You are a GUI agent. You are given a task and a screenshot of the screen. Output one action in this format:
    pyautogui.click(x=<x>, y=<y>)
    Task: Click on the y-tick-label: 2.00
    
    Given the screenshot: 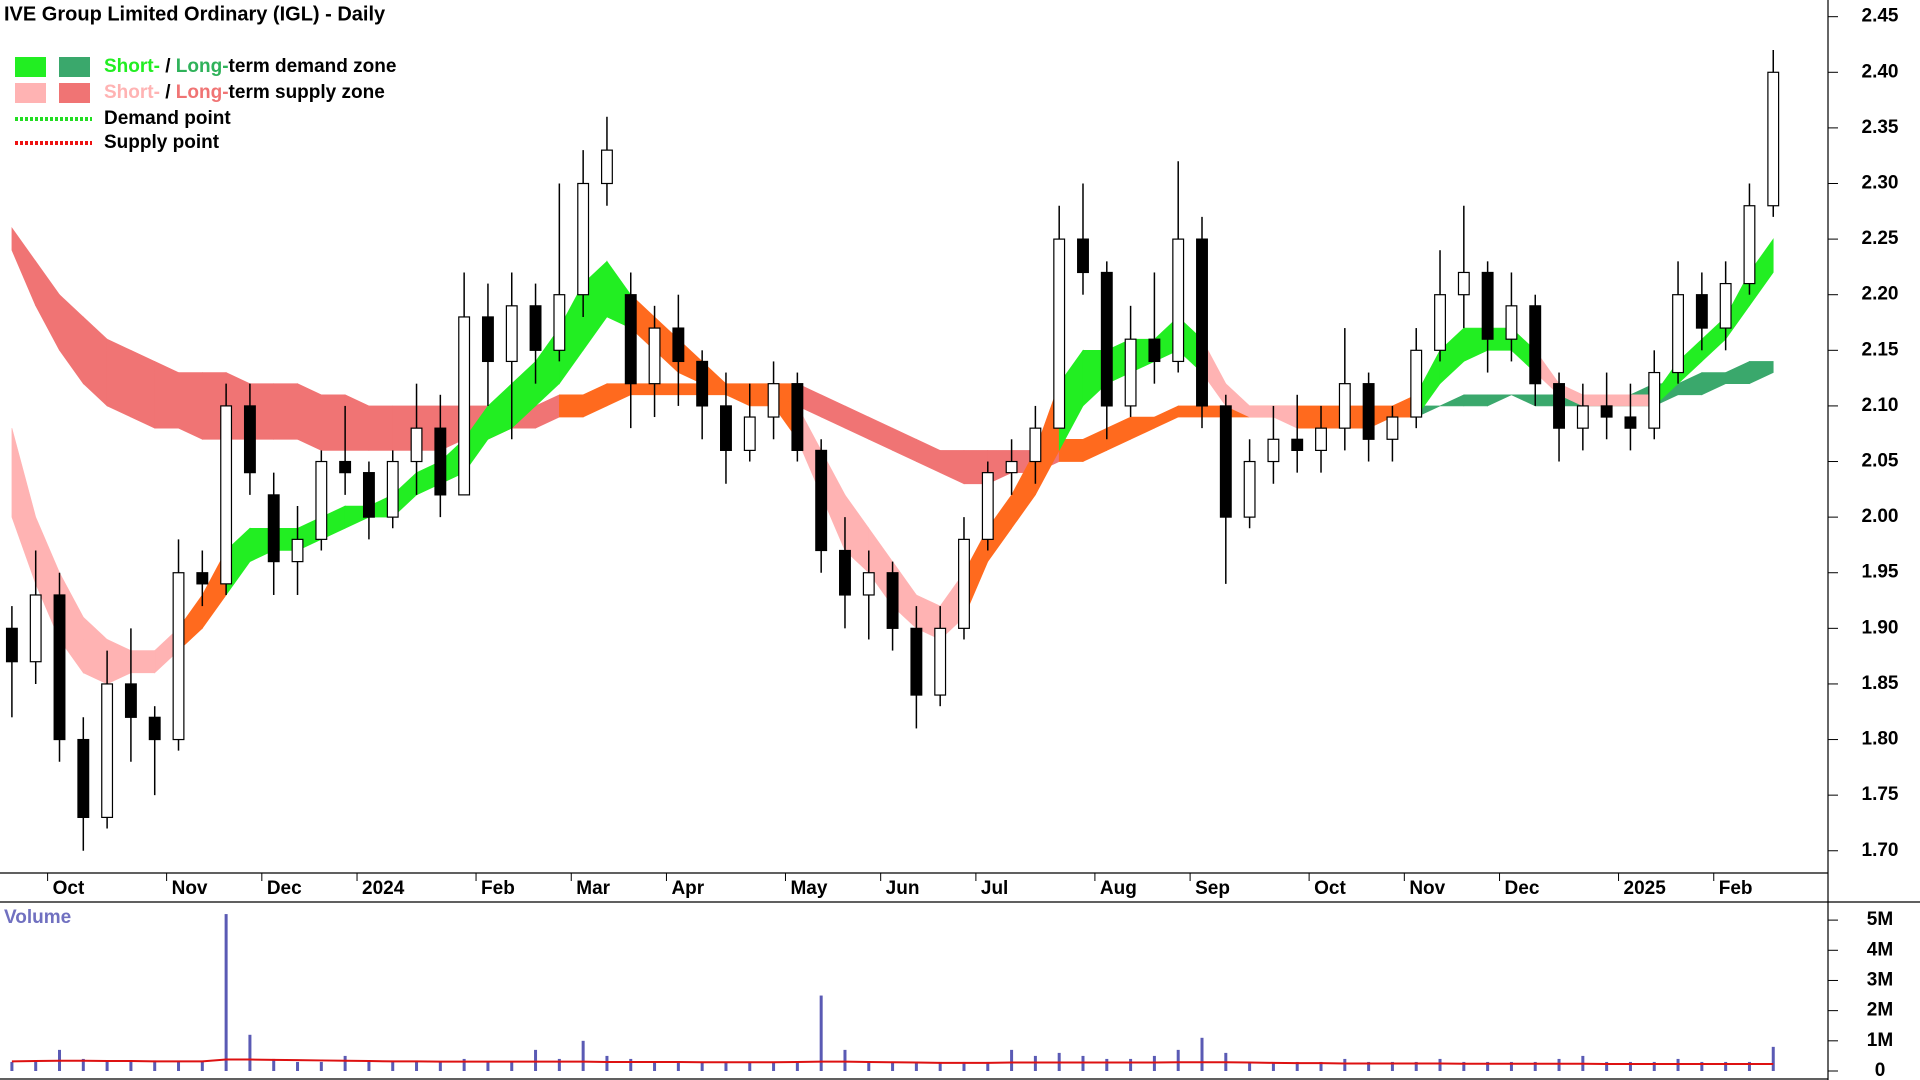 What is the action you would take?
    pyautogui.click(x=1880, y=516)
    